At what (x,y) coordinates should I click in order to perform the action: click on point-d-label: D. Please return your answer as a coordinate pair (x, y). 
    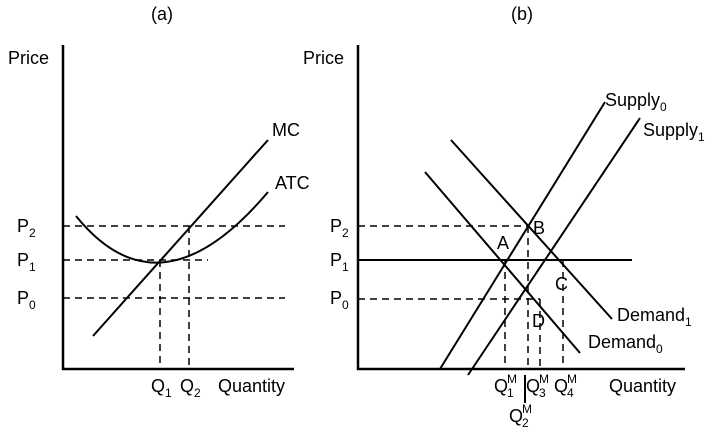
    Looking at the image, I should click on (538, 321).